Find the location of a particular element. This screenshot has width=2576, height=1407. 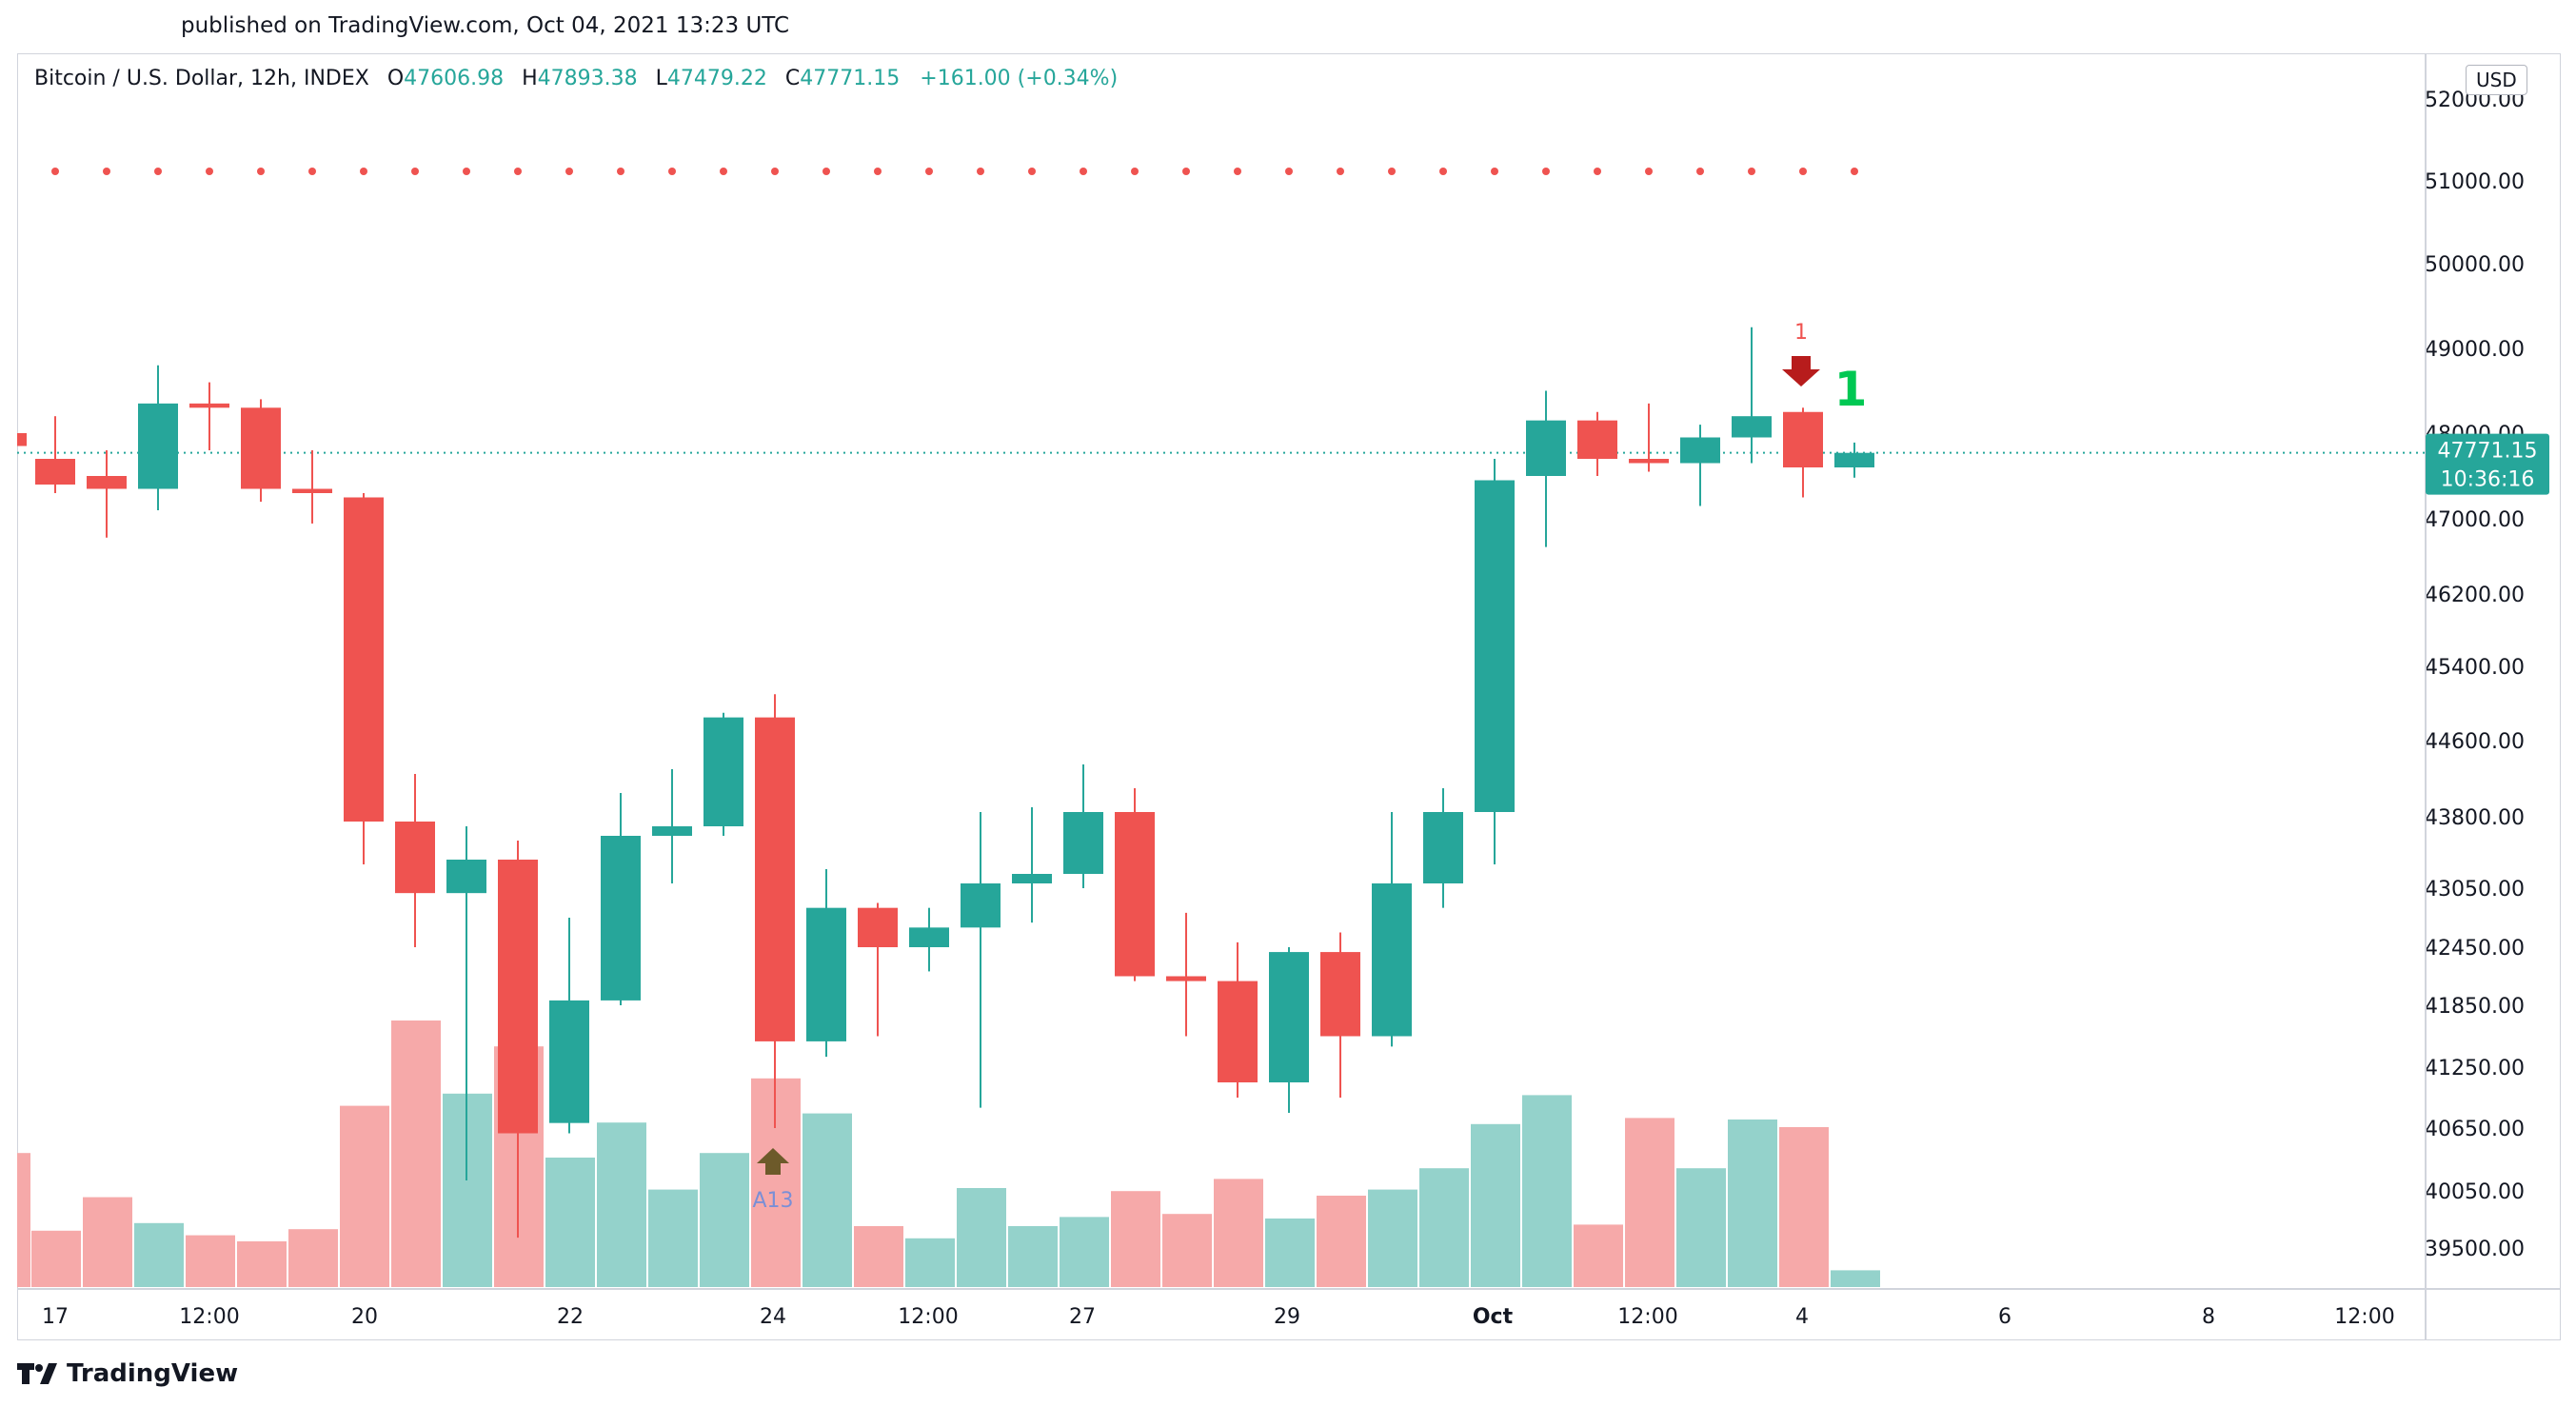

time-axis: 17 12:00 20 22 24 12:00 27 29 Oct 12:00 4 6 8 12:00 is located at coordinates (1218, 1317).